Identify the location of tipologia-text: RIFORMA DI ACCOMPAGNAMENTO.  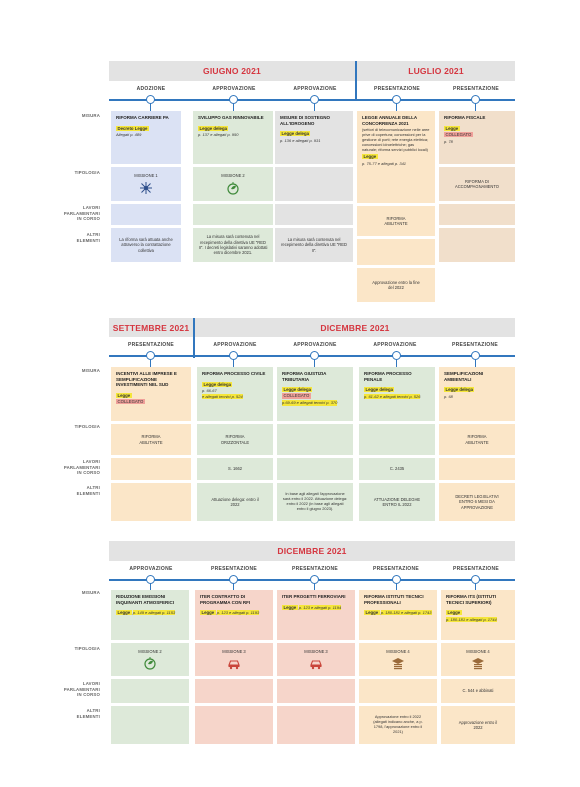
(477, 183).